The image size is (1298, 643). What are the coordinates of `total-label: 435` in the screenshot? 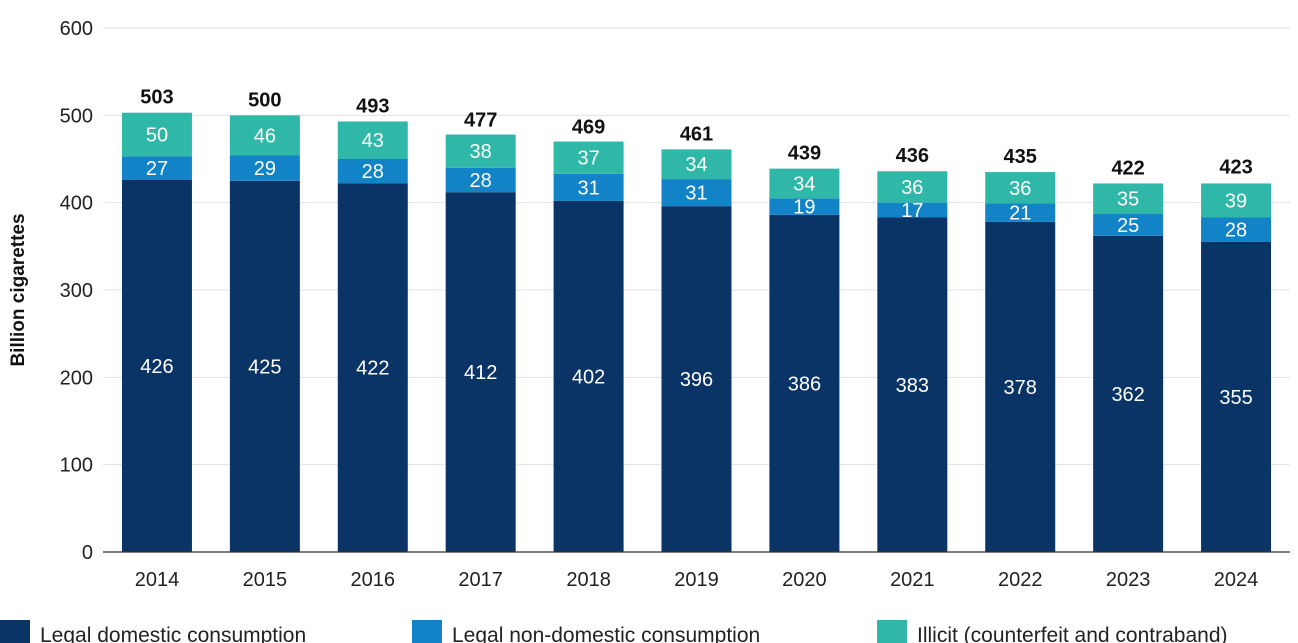 It's located at (1020, 157).